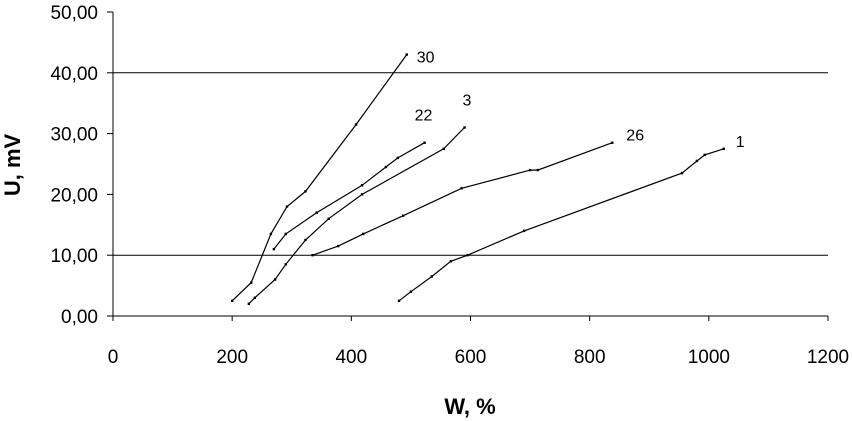 The image size is (853, 421). What do you see at coordinates (709, 357) in the screenshot?
I see `x-tick-label: 1000` at bounding box center [709, 357].